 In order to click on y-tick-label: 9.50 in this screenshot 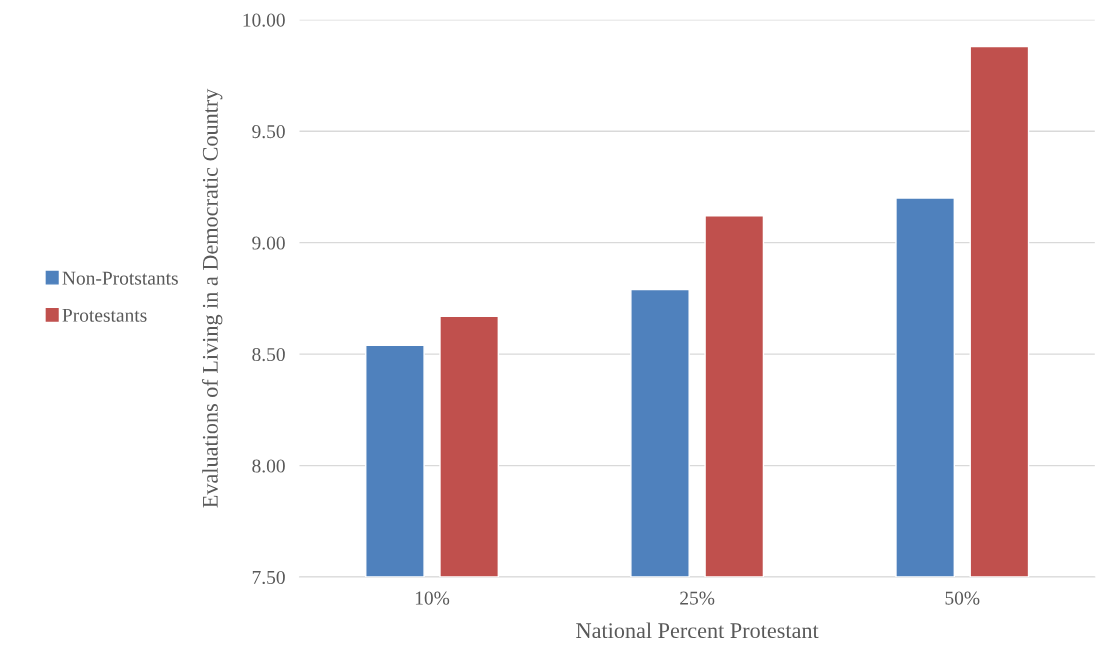, I will do `click(268, 132)`.